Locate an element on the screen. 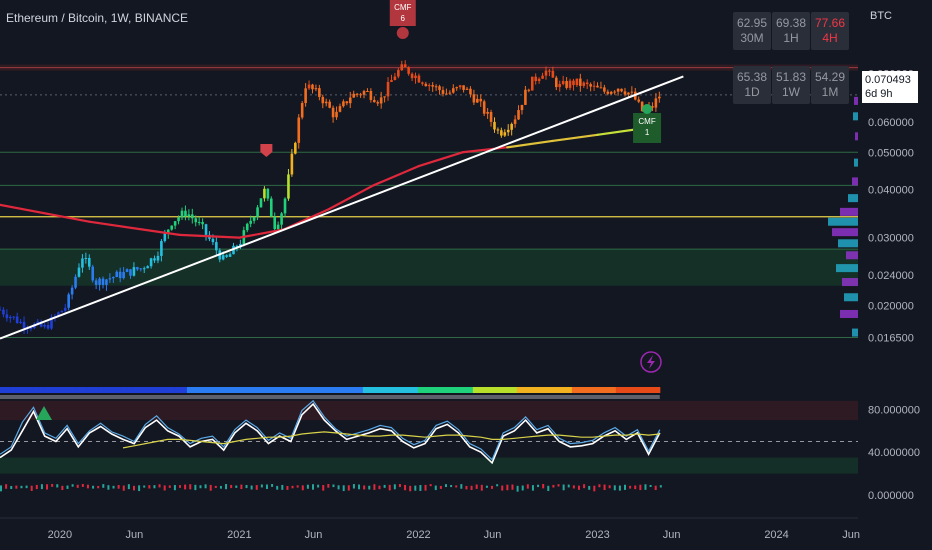  cmf-marker-pin is located at coordinates (403, 33).